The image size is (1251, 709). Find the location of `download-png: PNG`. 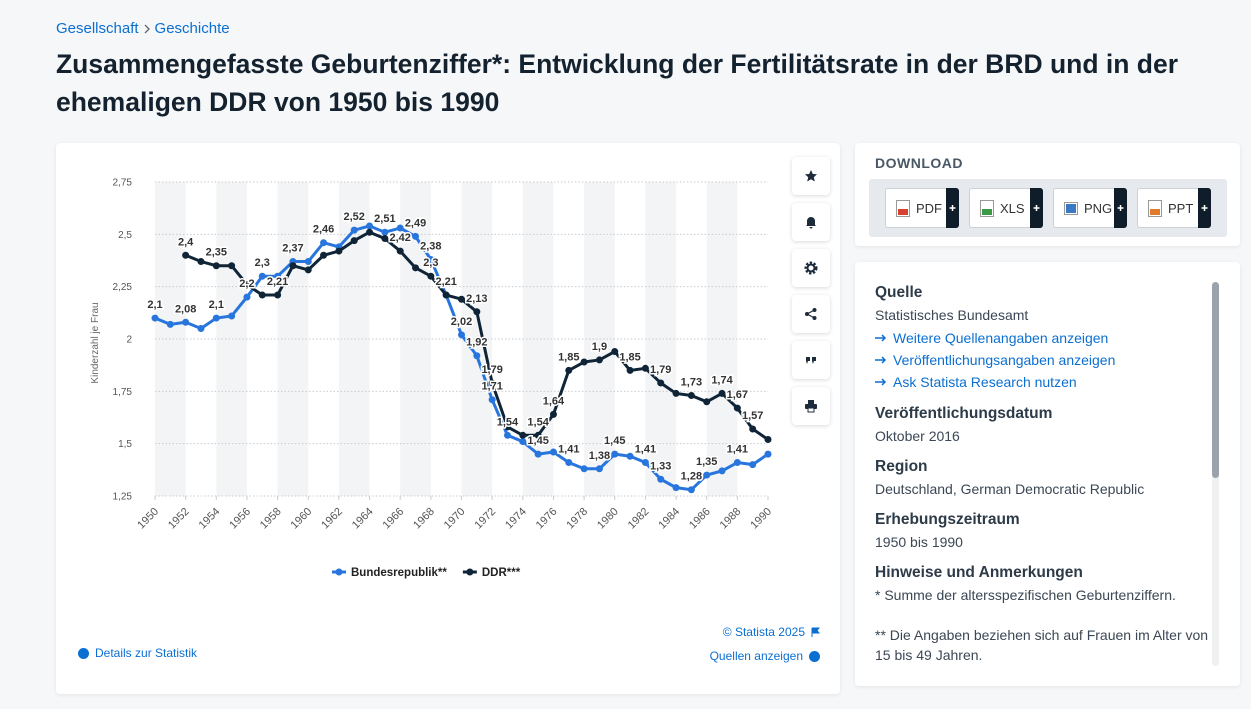

download-png: PNG is located at coordinates (1090, 208).